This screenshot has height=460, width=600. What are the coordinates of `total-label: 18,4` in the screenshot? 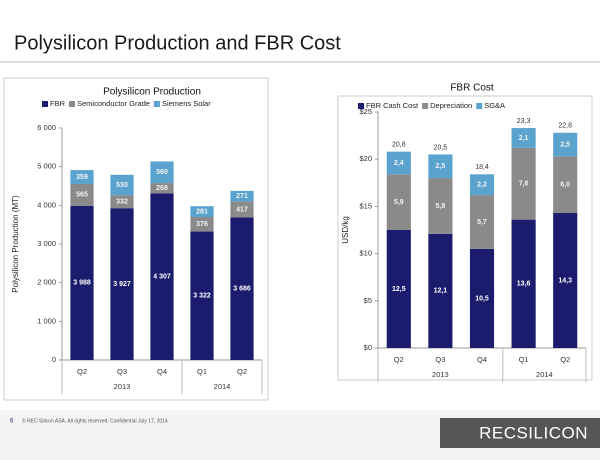 It's located at (482, 167).